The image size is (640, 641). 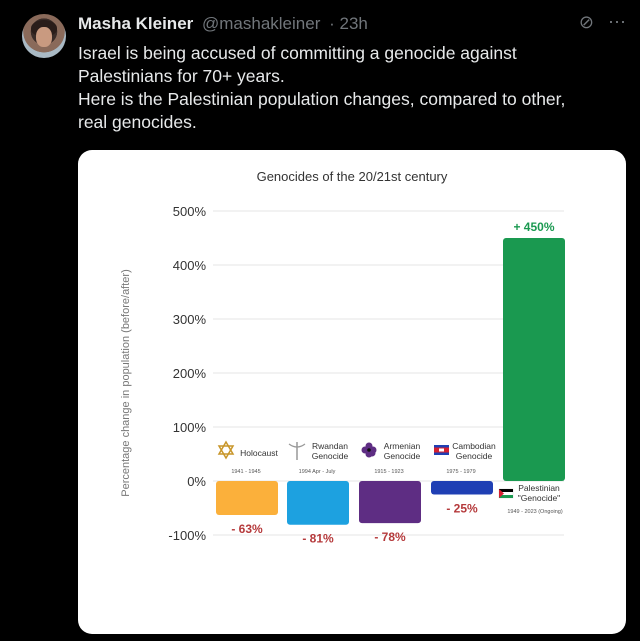 What do you see at coordinates (190, 265) in the screenshot?
I see `y-tick-label: 400%` at bounding box center [190, 265].